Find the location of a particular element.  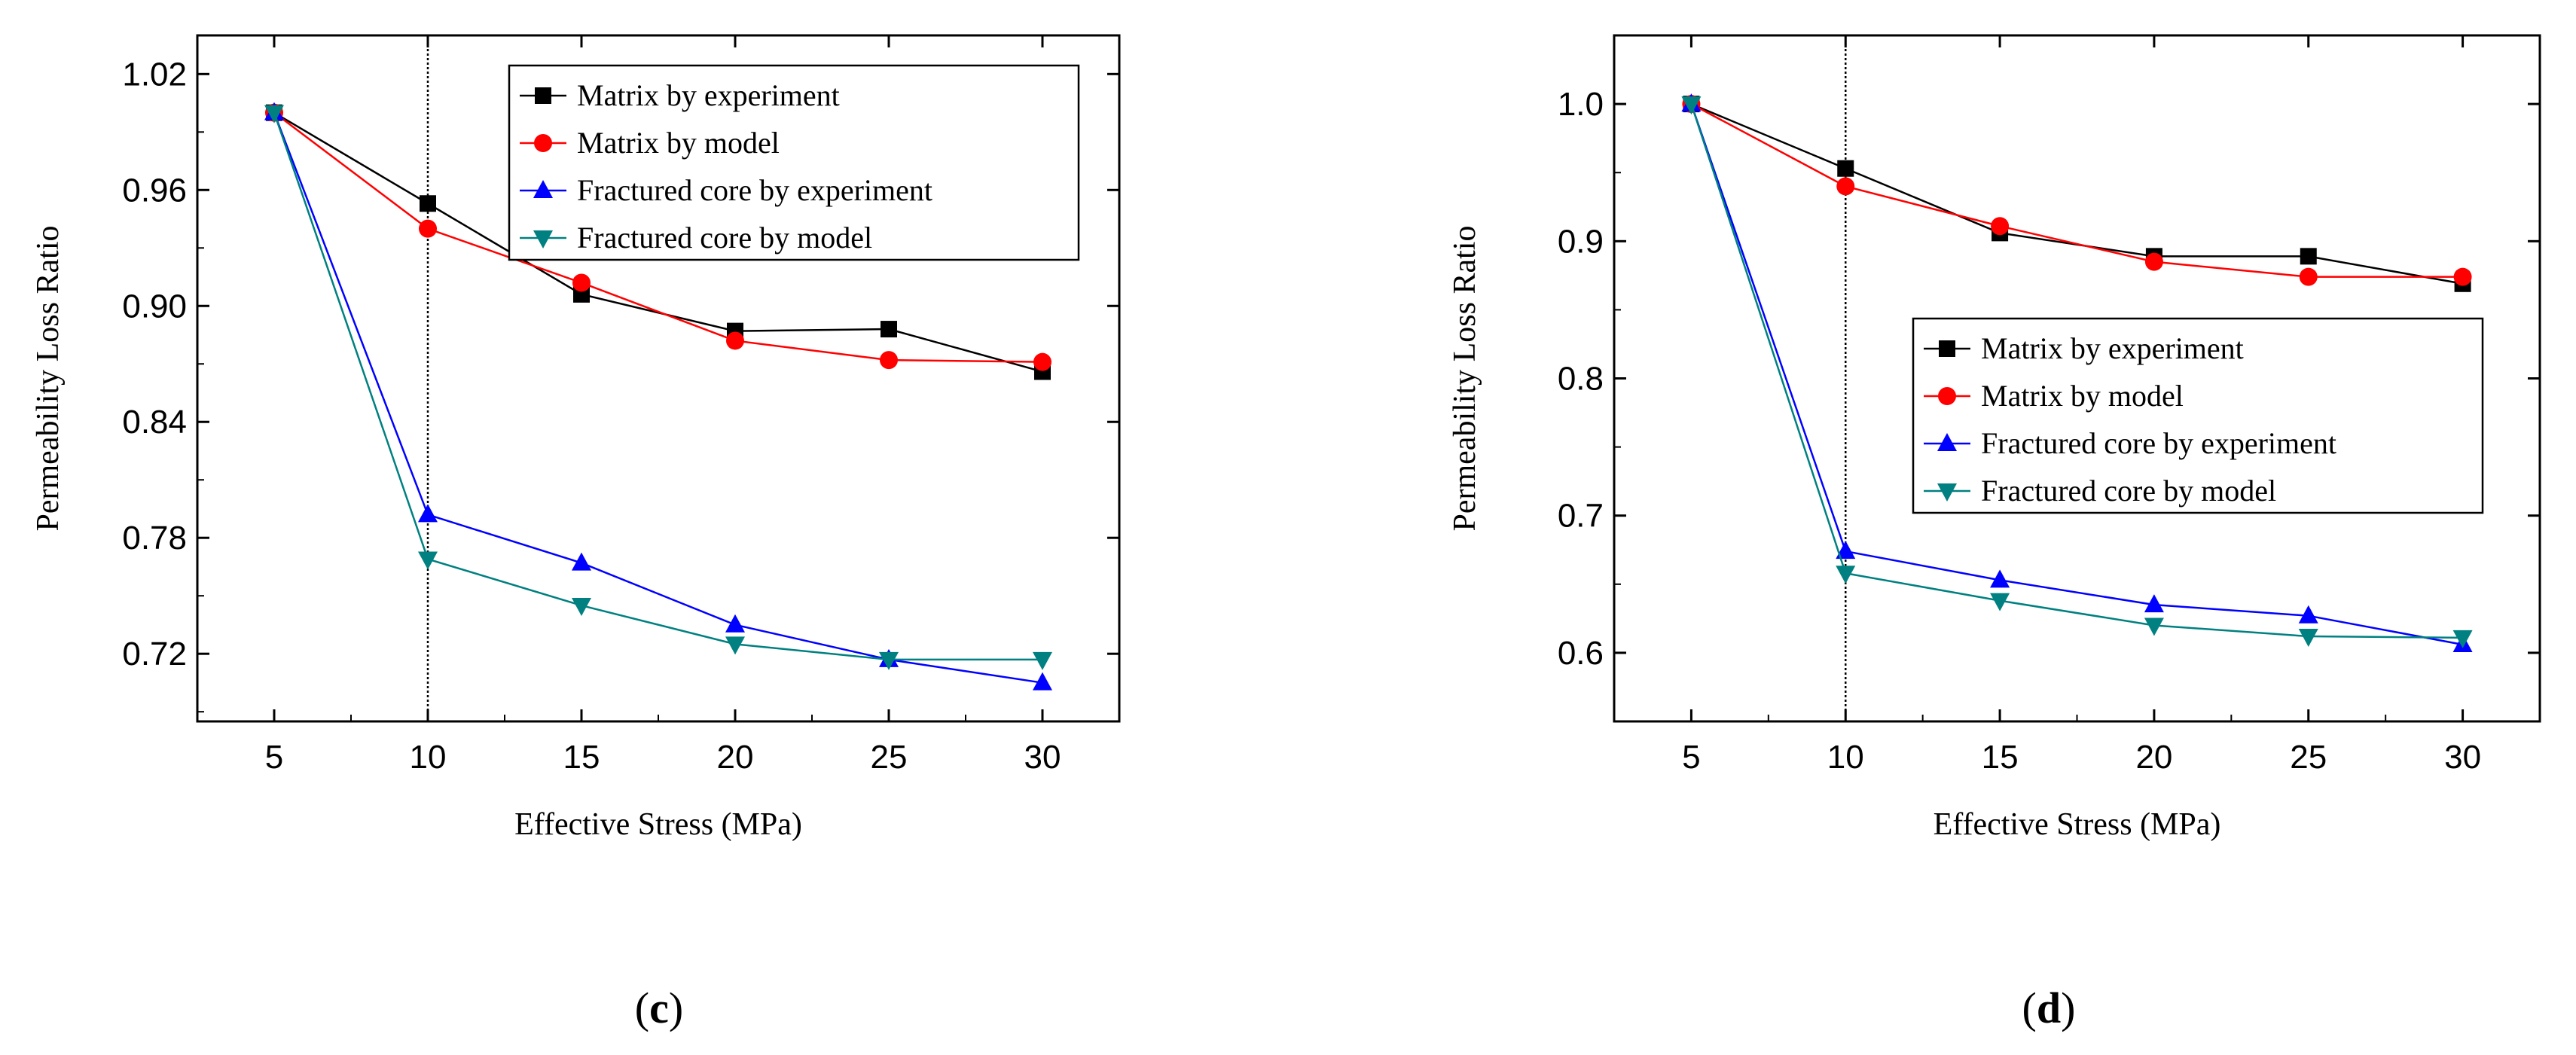

series-circle is located at coordinates (2077, 190).